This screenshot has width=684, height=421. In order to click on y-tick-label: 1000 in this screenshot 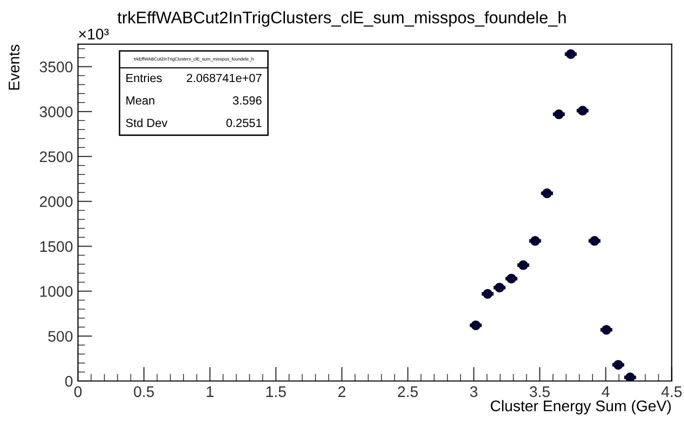, I will do `click(56, 291)`.